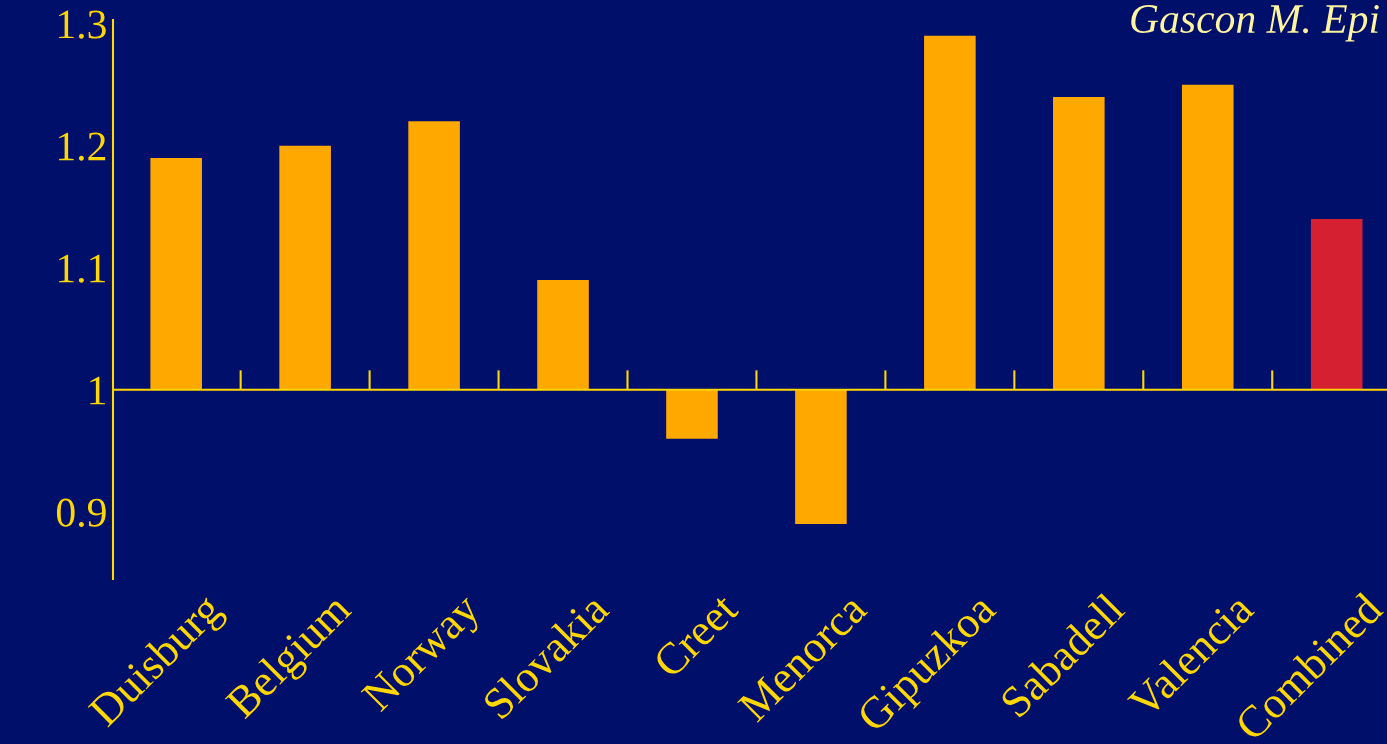 The image size is (1387, 744). Describe the element at coordinates (82, 24) in the screenshot. I see `y-tick-label: 1.3` at that location.